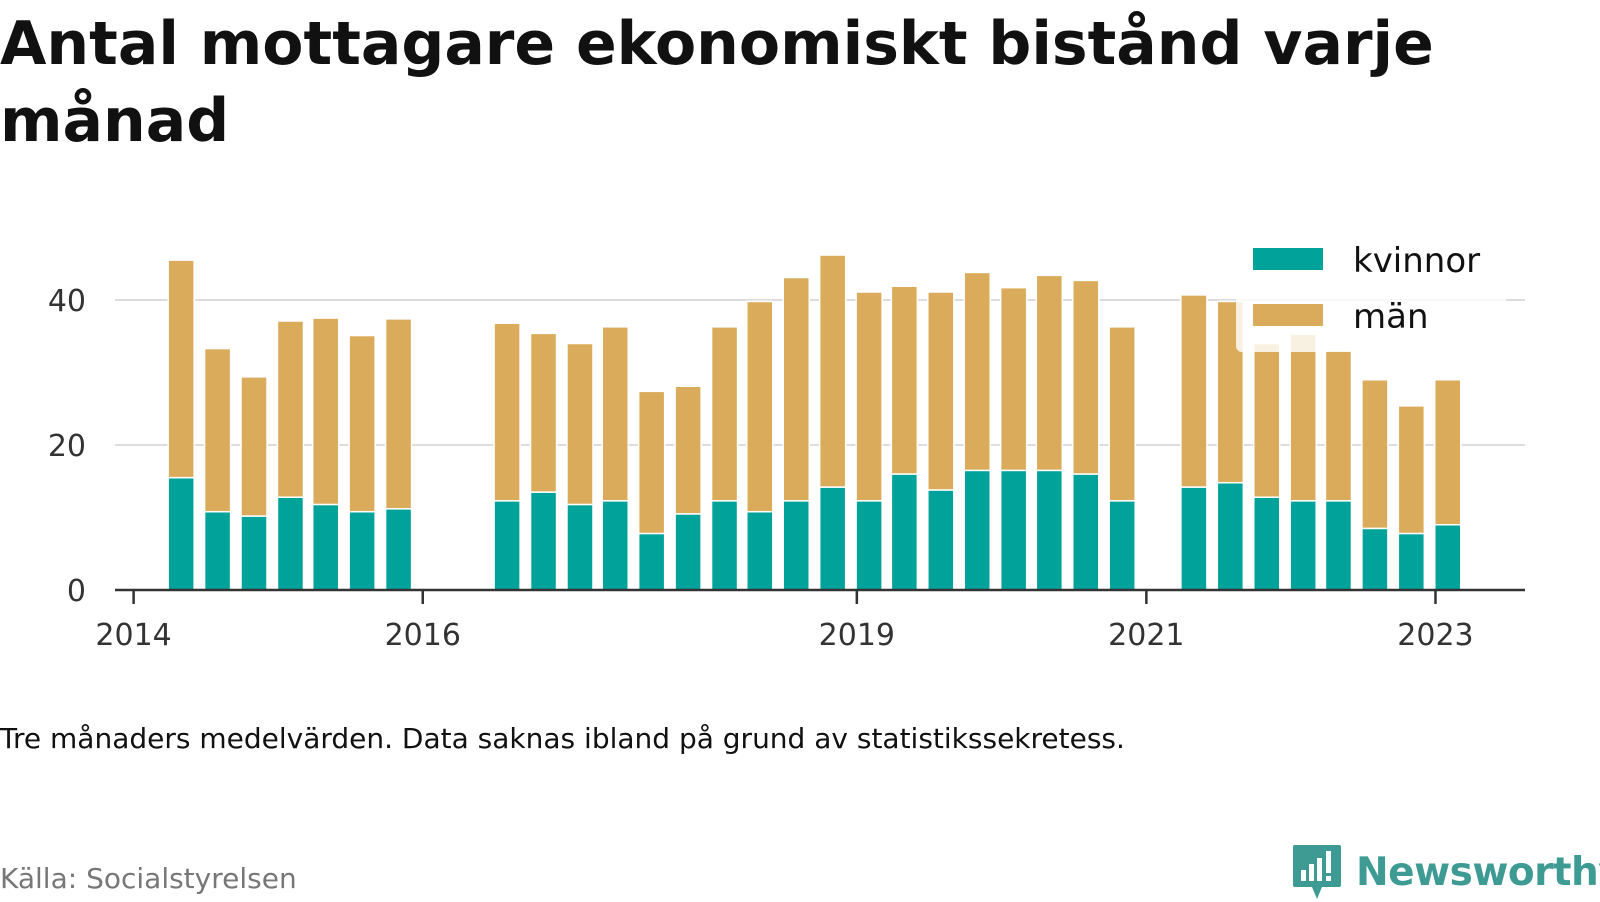  Describe the element at coordinates (1371, 292) in the screenshot. I see `legend: kvinnor män` at that location.